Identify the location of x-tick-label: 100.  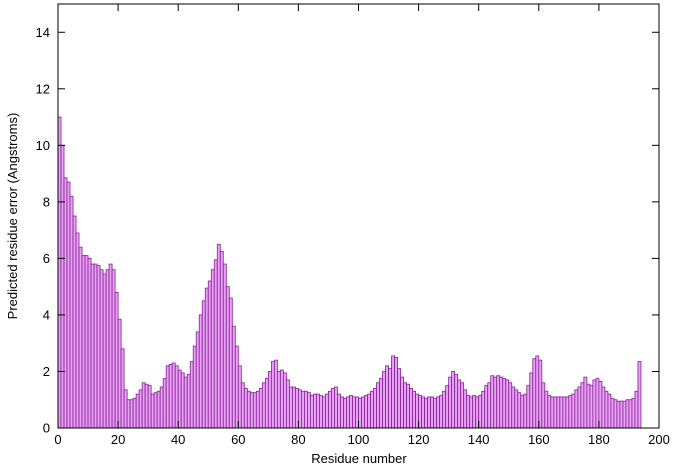
(359, 439).